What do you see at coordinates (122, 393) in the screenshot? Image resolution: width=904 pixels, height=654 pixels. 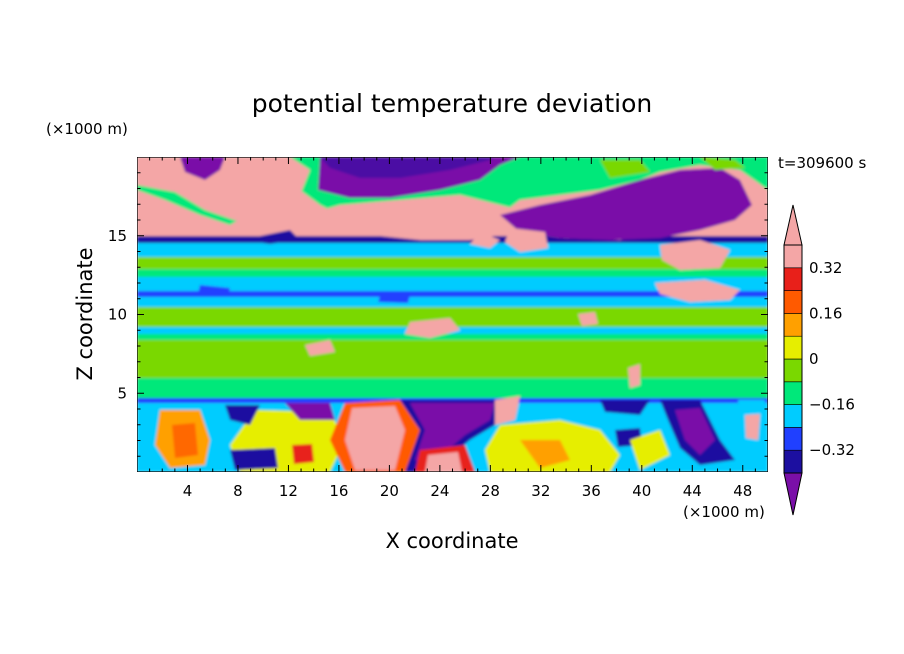 I see `y-tick-label: 5` at bounding box center [122, 393].